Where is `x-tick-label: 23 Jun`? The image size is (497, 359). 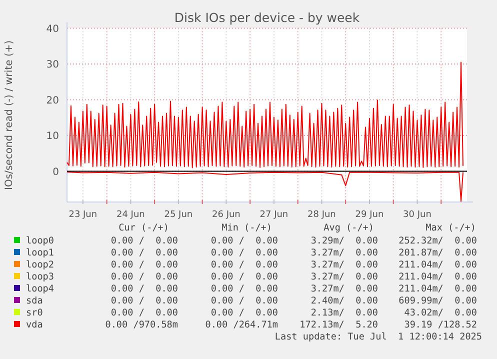
x-tick-label: 23 Jun is located at coordinates (83, 215).